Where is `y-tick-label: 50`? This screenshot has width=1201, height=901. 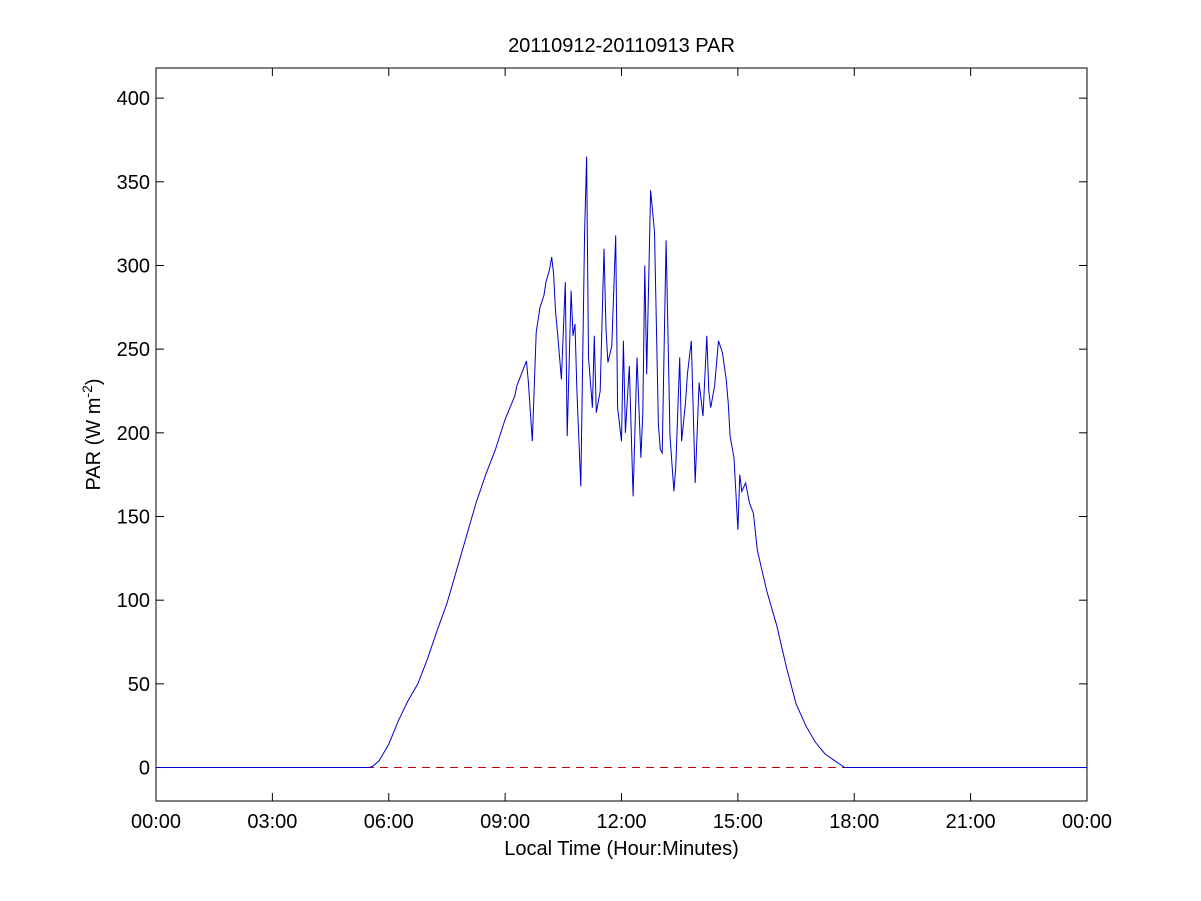 y-tick-label: 50 is located at coordinates (139, 685).